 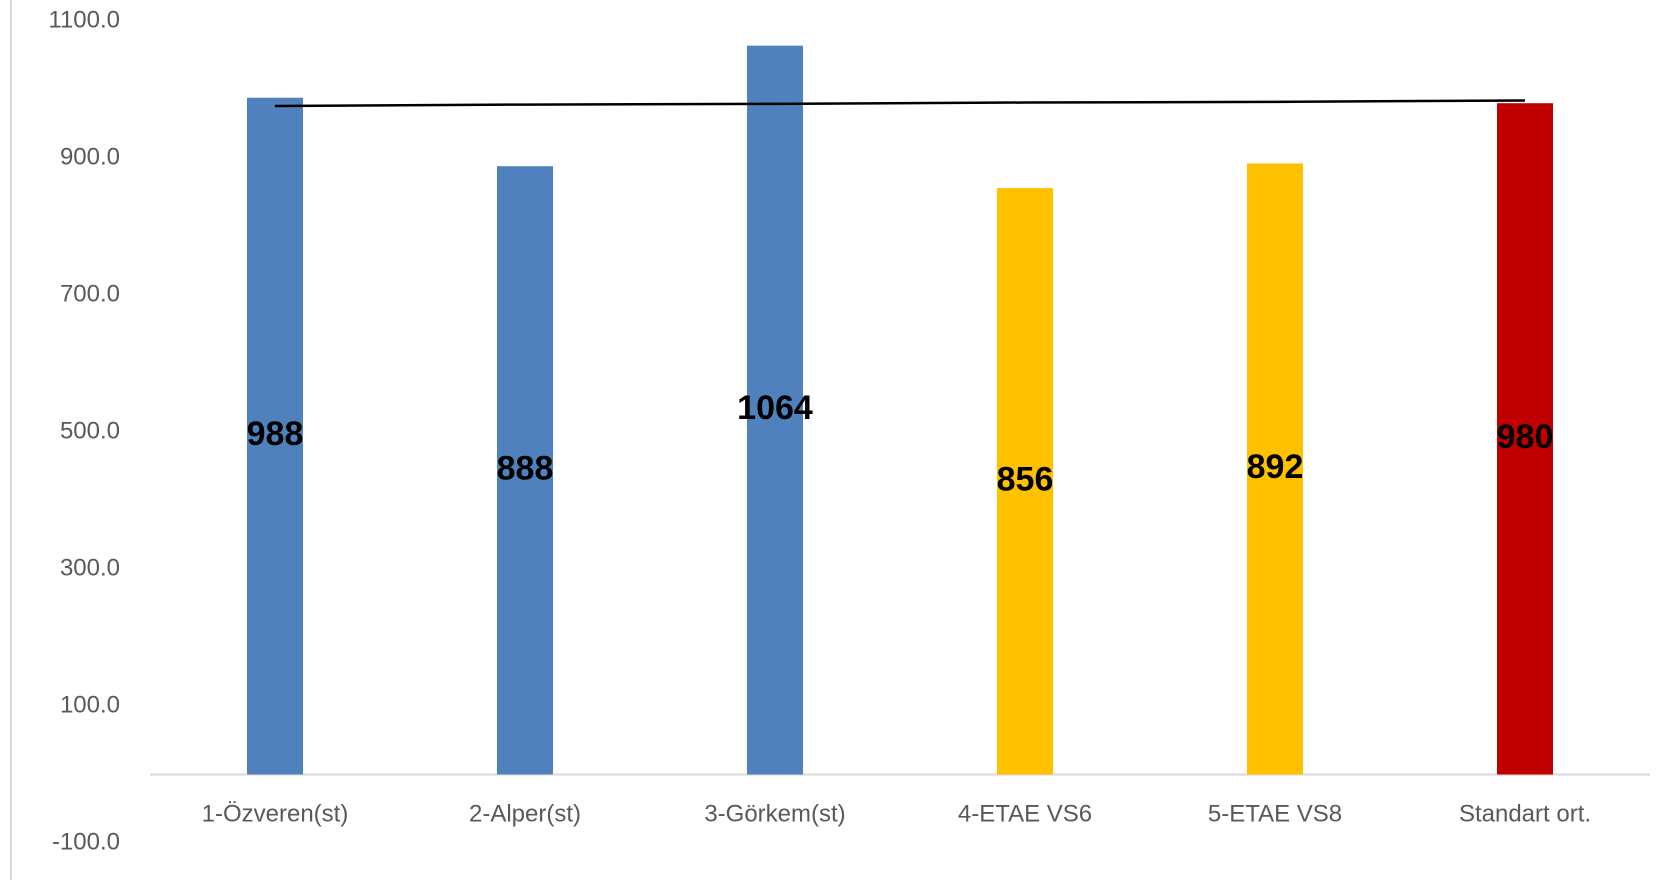 What do you see at coordinates (84, 19) in the screenshot?
I see `y-tick-label: 1100.0` at bounding box center [84, 19].